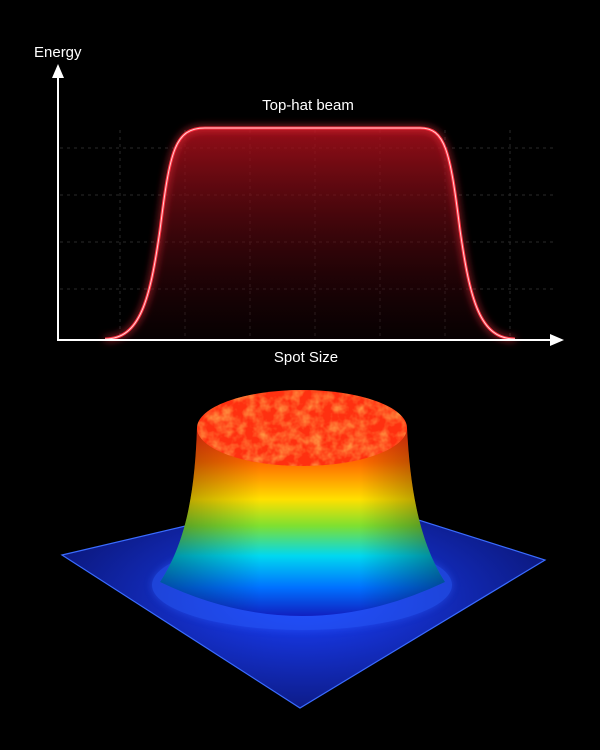 The width and height of the screenshot is (600, 750). I want to click on y-axis-label: Energy, so click(58, 52).